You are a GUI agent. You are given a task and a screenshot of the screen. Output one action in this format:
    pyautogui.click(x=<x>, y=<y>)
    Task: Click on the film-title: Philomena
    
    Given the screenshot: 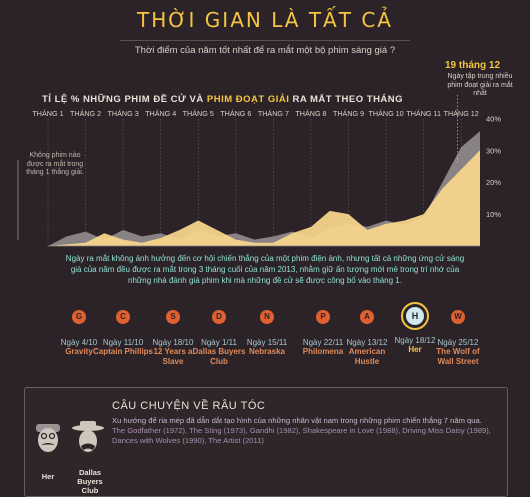 What is the action you would take?
    pyautogui.click(x=323, y=351)
    